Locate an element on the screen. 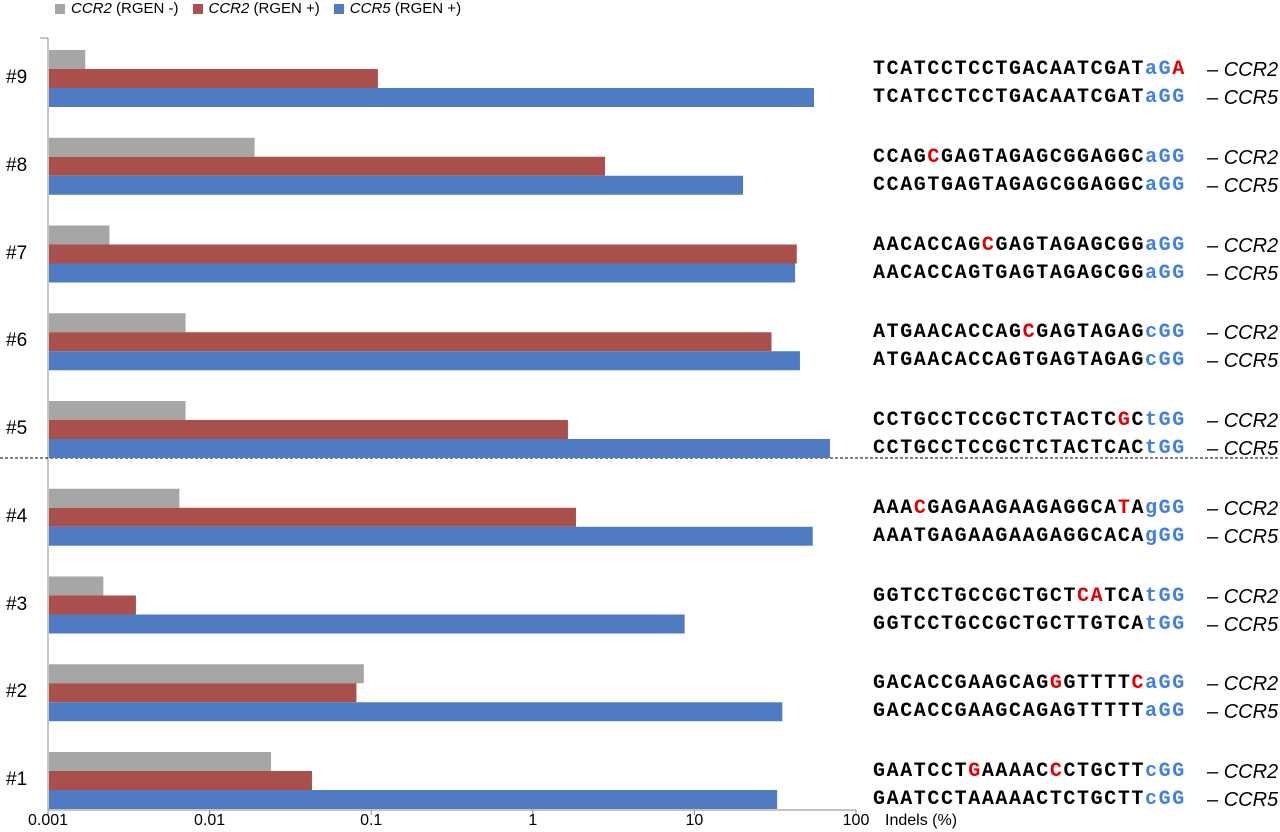 The width and height of the screenshot is (1280, 832). sequence-ccr2: ATGAACACCAGCGAGTAGAGcGG is located at coordinates (1029, 333).